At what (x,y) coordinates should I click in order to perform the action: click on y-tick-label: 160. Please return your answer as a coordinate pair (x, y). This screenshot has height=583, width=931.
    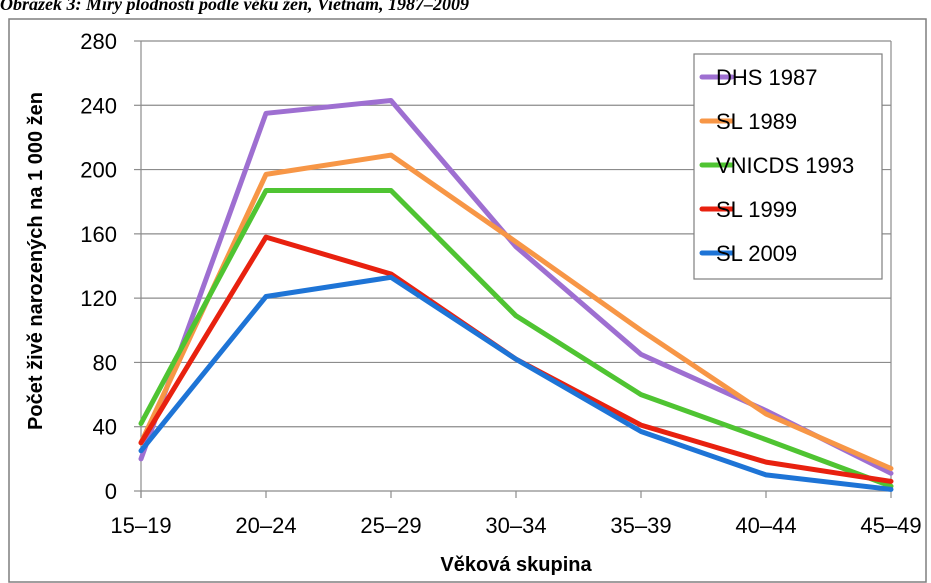
    Looking at the image, I should click on (98, 234).